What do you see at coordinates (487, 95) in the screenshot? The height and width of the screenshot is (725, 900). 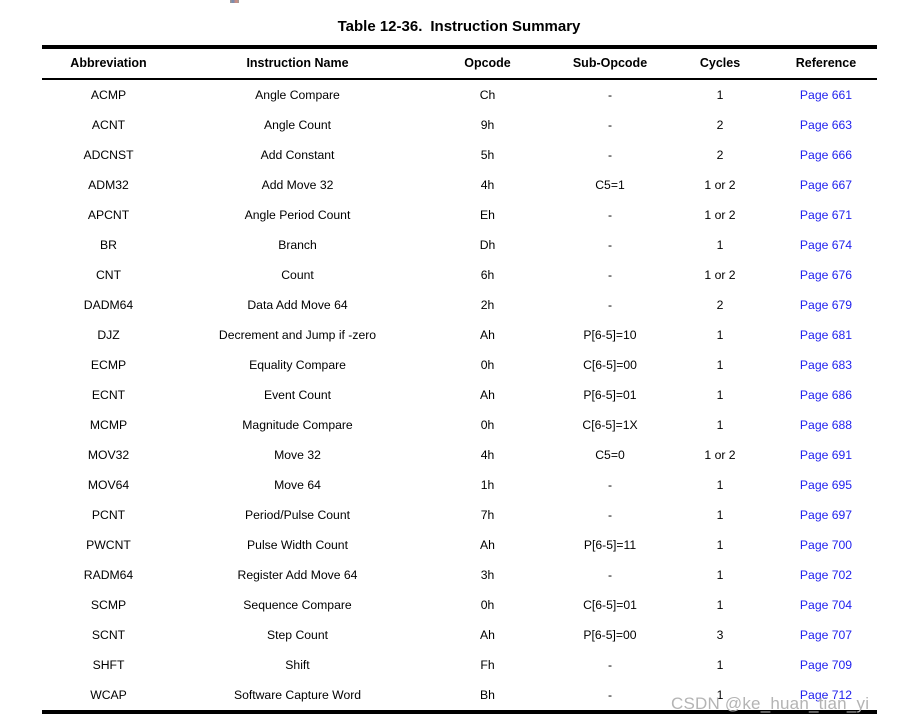 I see `cell-opcode: Ch` at bounding box center [487, 95].